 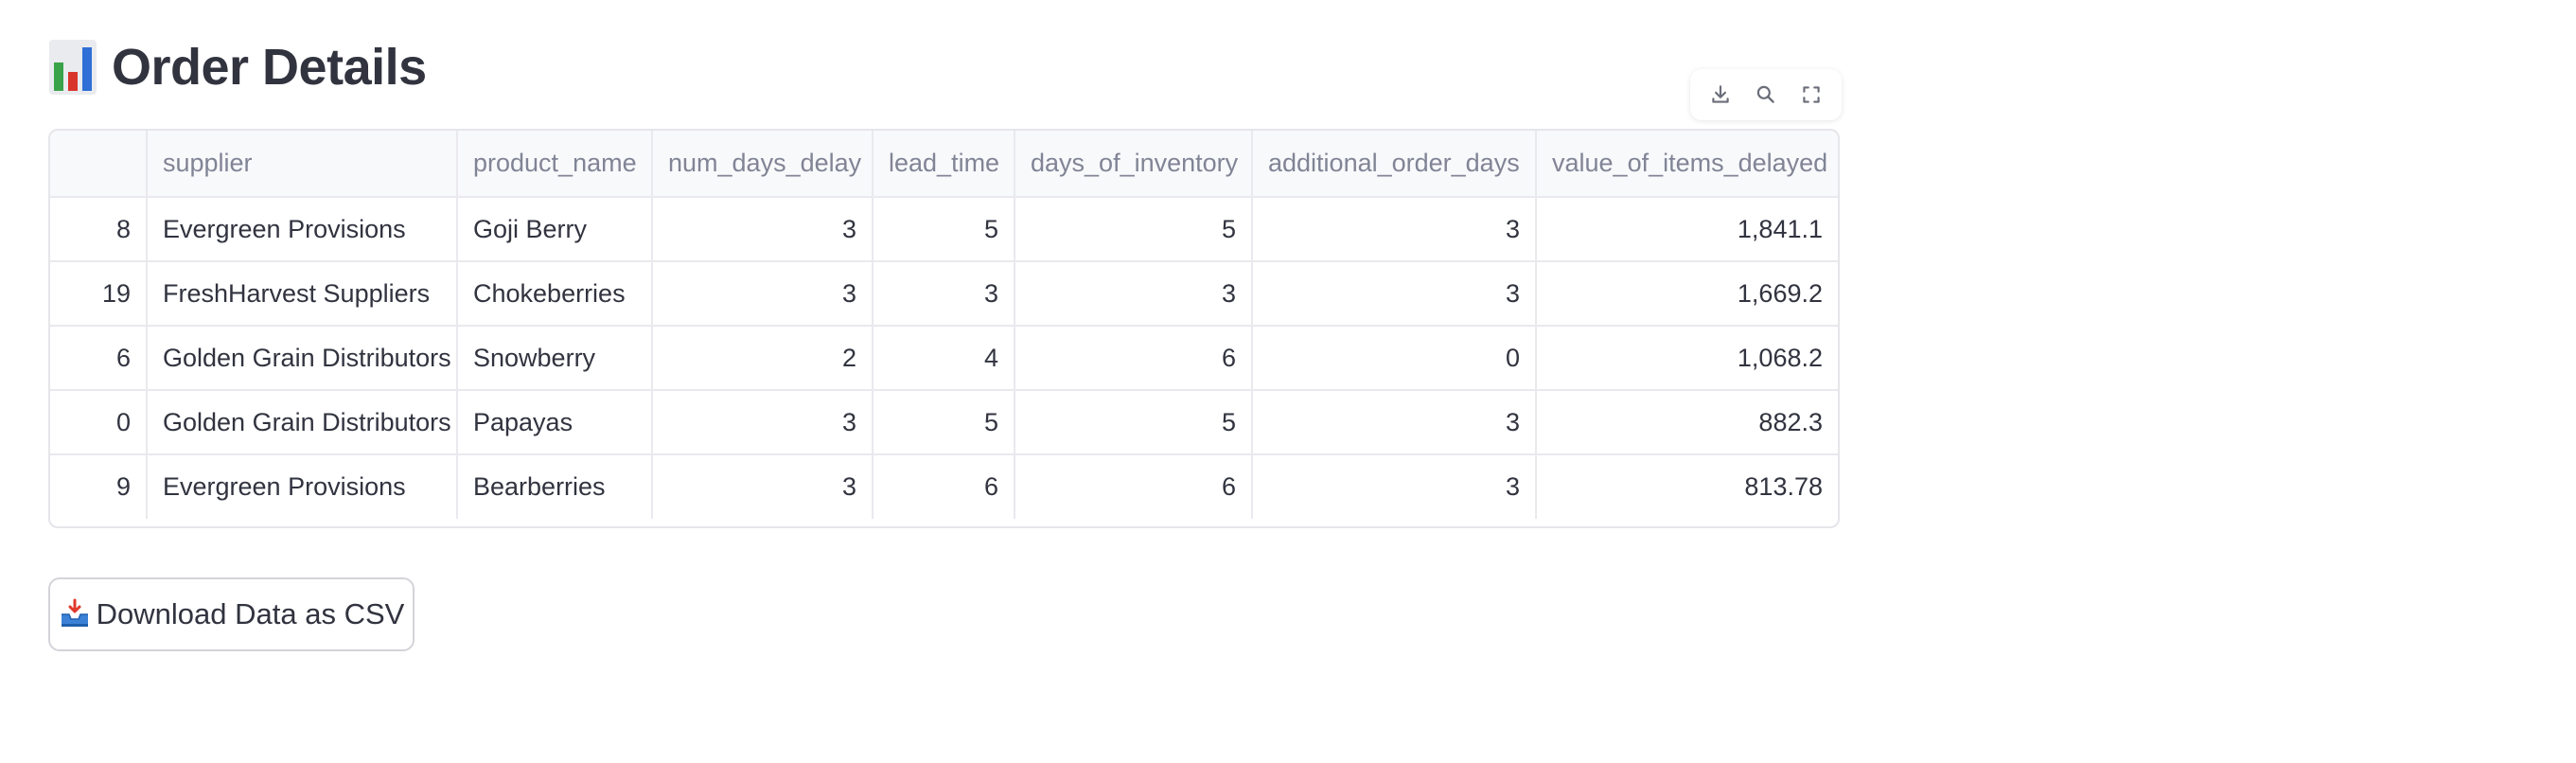 What do you see at coordinates (99, 164) in the screenshot?
I see `column-header-index` at bounding box center [99, 164].